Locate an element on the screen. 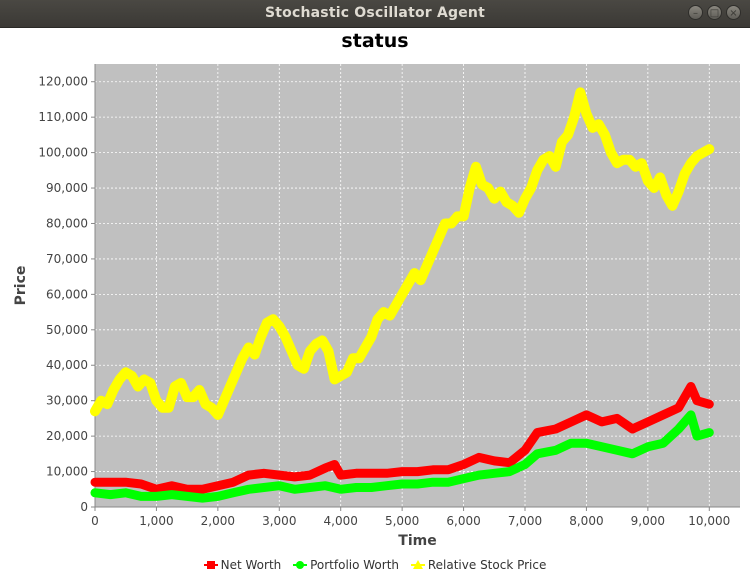 The height and width of the screenshot is (577, 750). legend-swatch-circle-icon is located at coordinates (300, 565).